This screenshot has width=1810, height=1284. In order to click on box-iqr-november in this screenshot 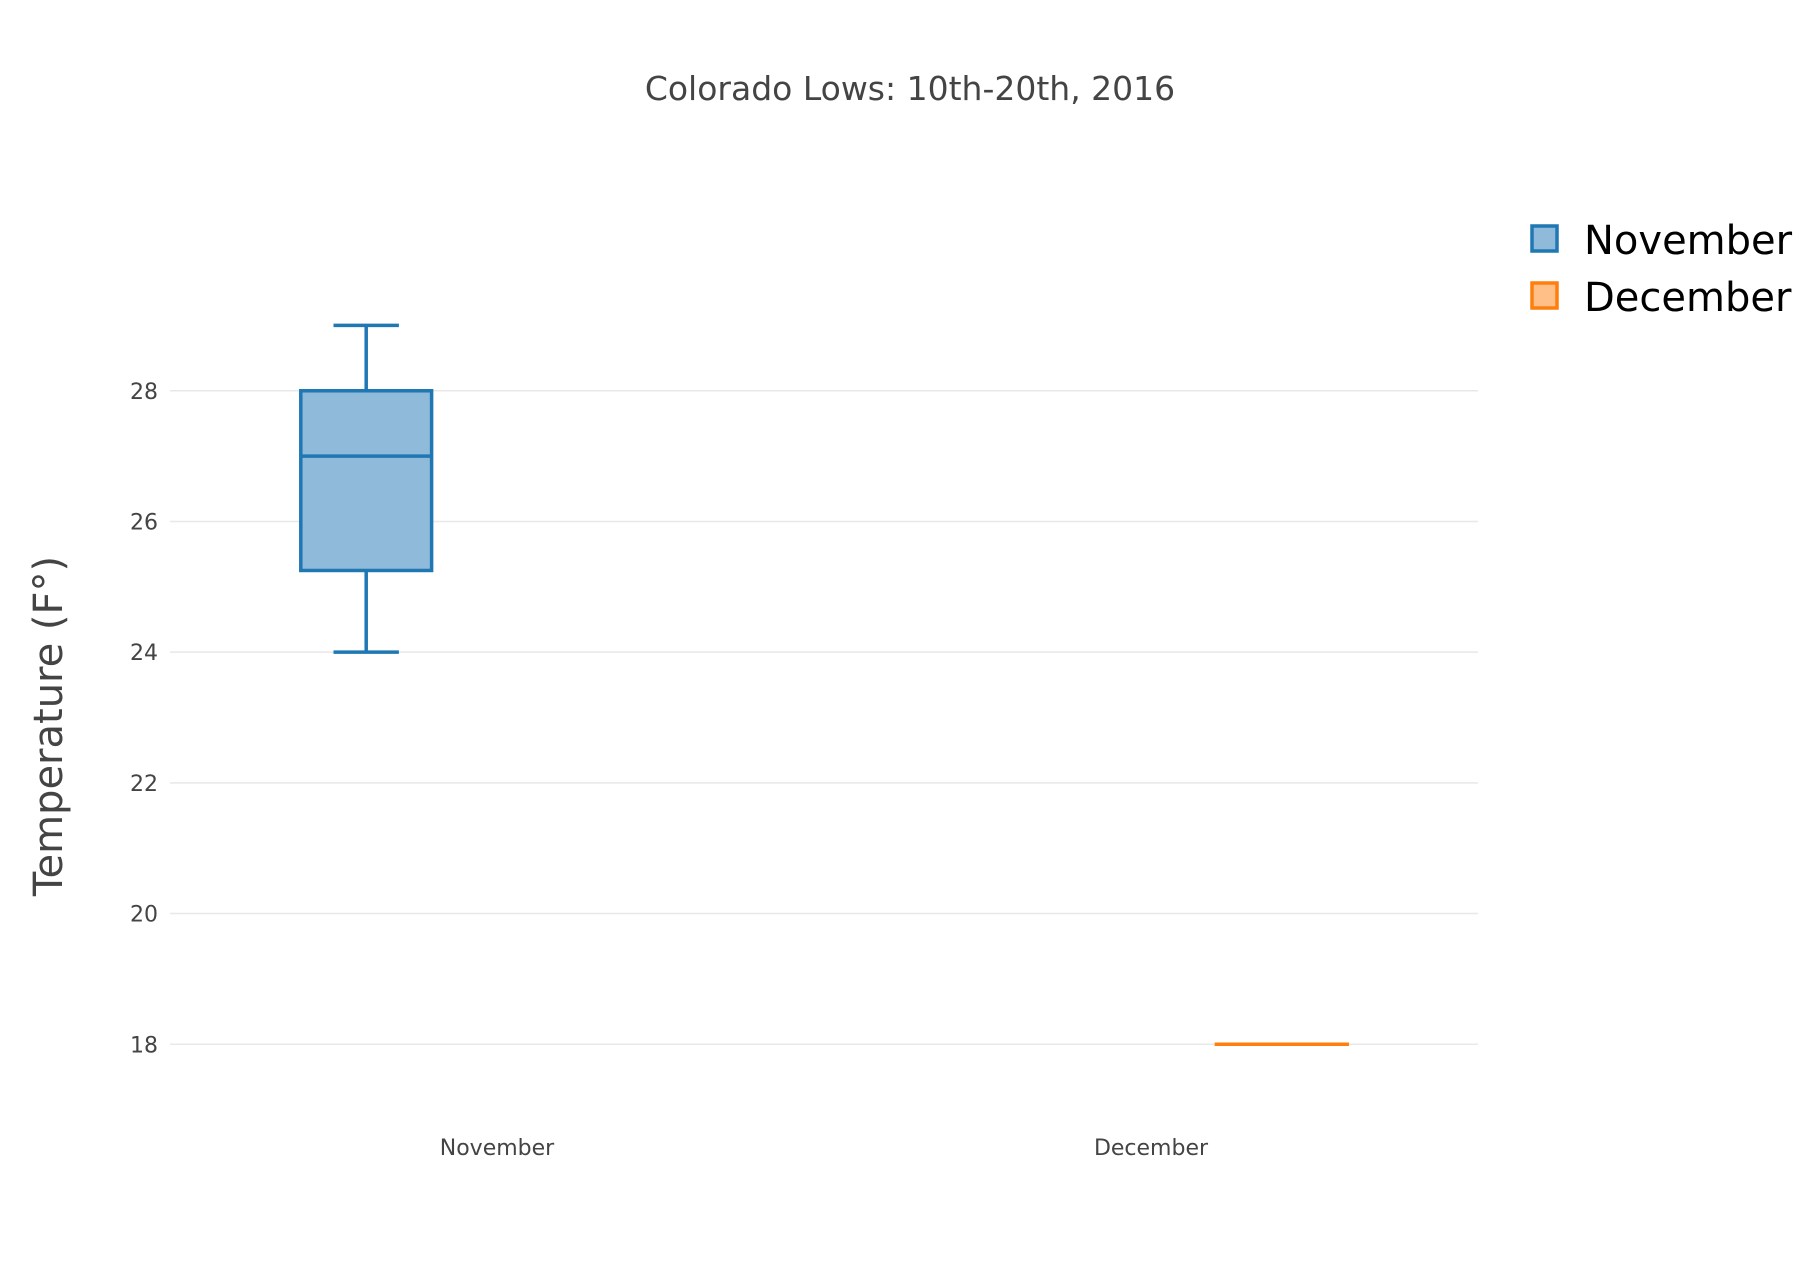, I will do `click(366, 481)`.